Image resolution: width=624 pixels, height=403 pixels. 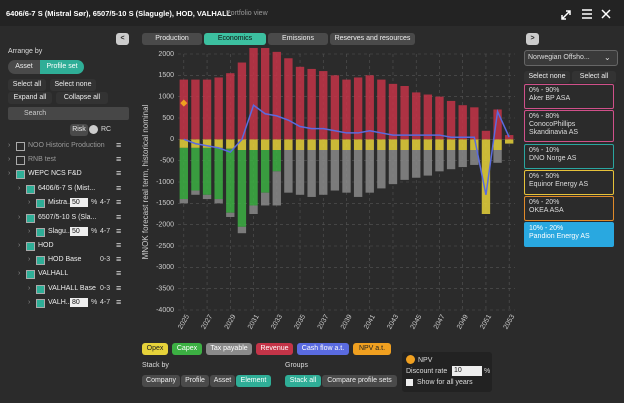 I want to click on risk-toggle, so click(x=93, y=129).